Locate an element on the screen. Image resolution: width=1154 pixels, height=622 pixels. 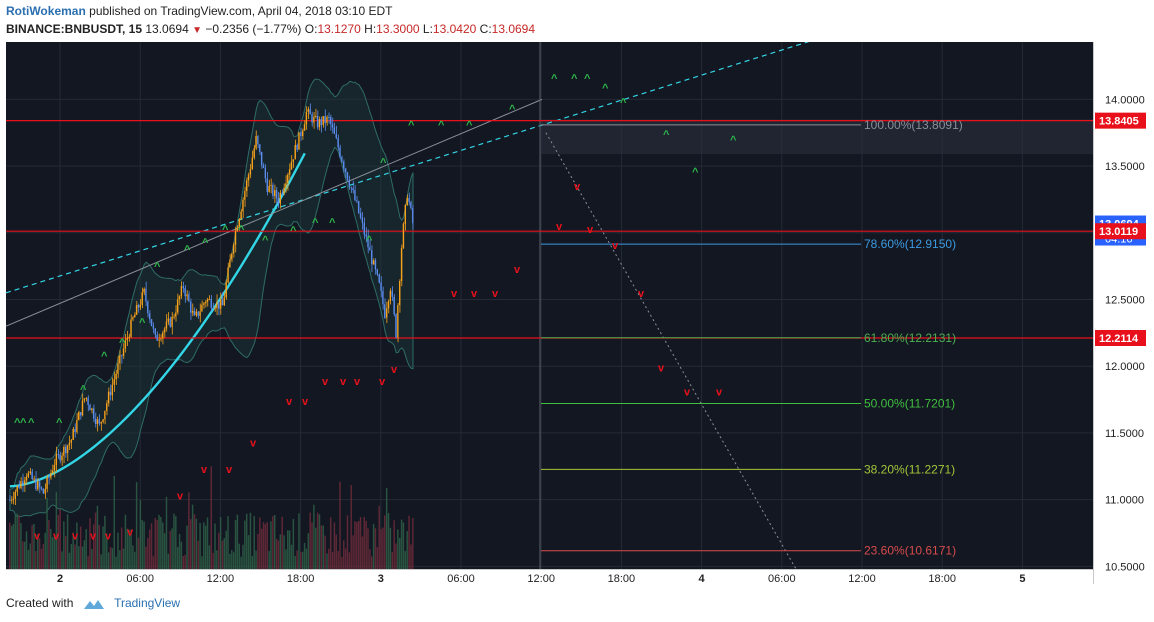
time-axis is located at coordinates (549, 576).